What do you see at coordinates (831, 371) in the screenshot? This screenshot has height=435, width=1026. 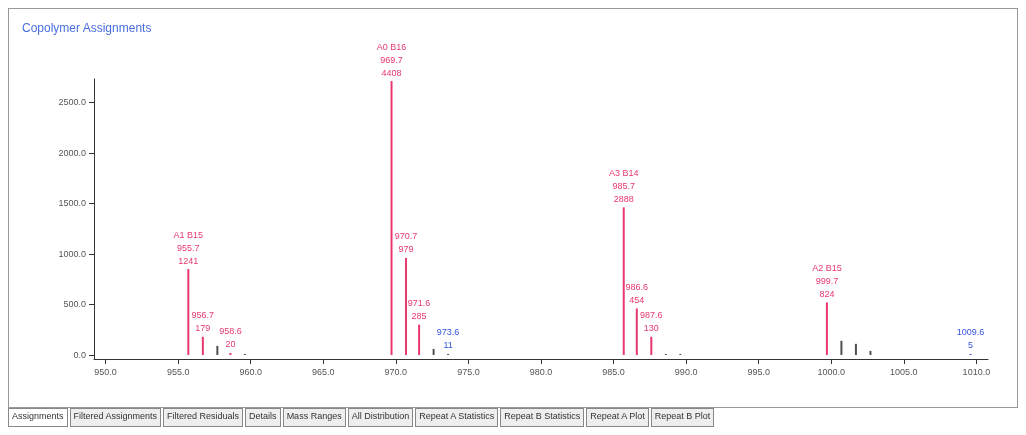 I see `x-tick-label: 1000.0` at bounding box center [831, 371].